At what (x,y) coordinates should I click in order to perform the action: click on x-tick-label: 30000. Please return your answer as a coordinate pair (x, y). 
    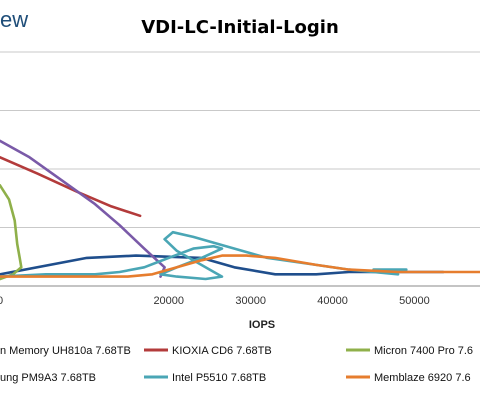
    Looking at the image, I should click on (250, 301).